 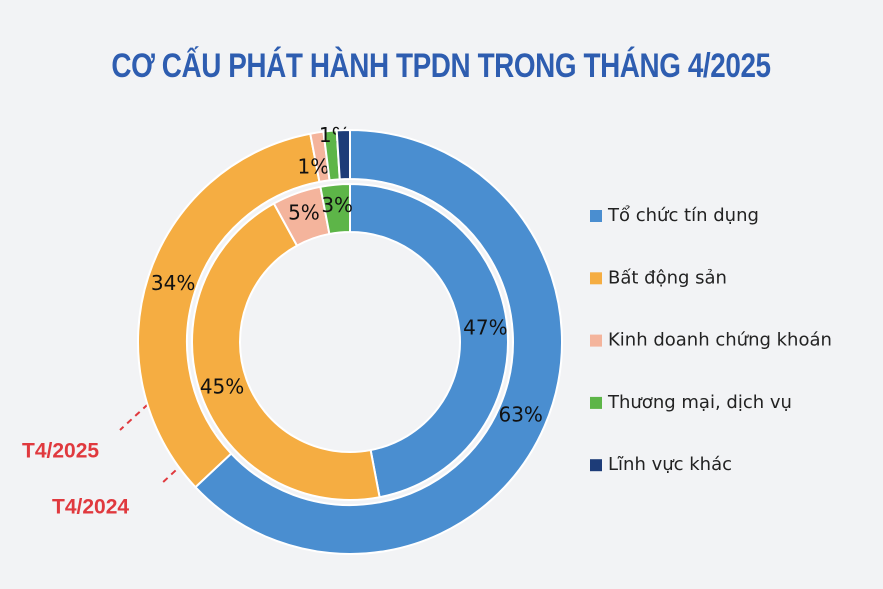 I want to click on legend-label: Kinh doanh chứng khoán, so click(x=720, y=340).